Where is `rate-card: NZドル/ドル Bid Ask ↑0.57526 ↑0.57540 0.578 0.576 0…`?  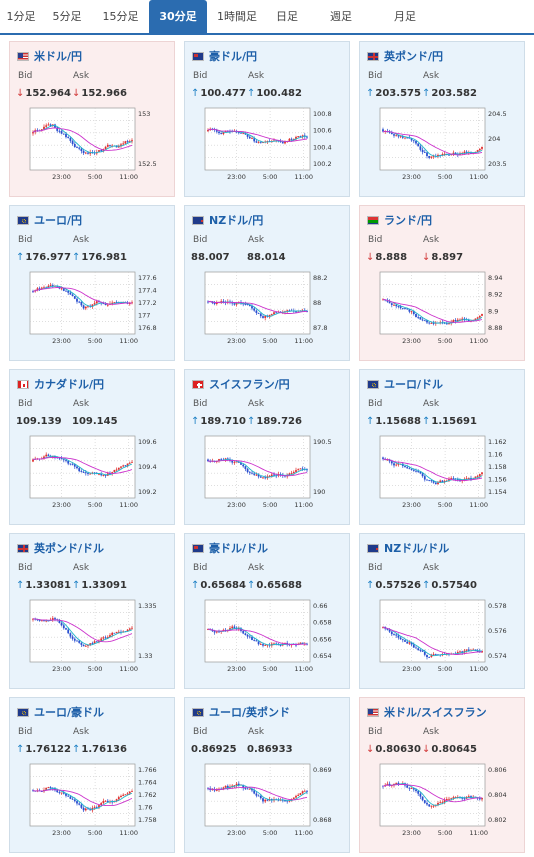
rate-card: NZドル/ドル Bid Ask ↑0.57526 ↑0.57540 0.578 0.576 0… is located at coordinates (442, 611).